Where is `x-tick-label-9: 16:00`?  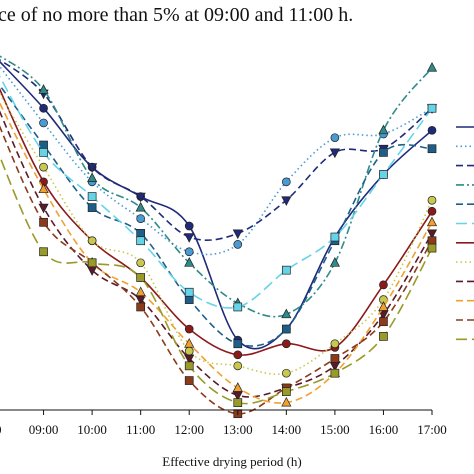
x-tick-label-9: 16:00 is located at coordinates (384, 429).